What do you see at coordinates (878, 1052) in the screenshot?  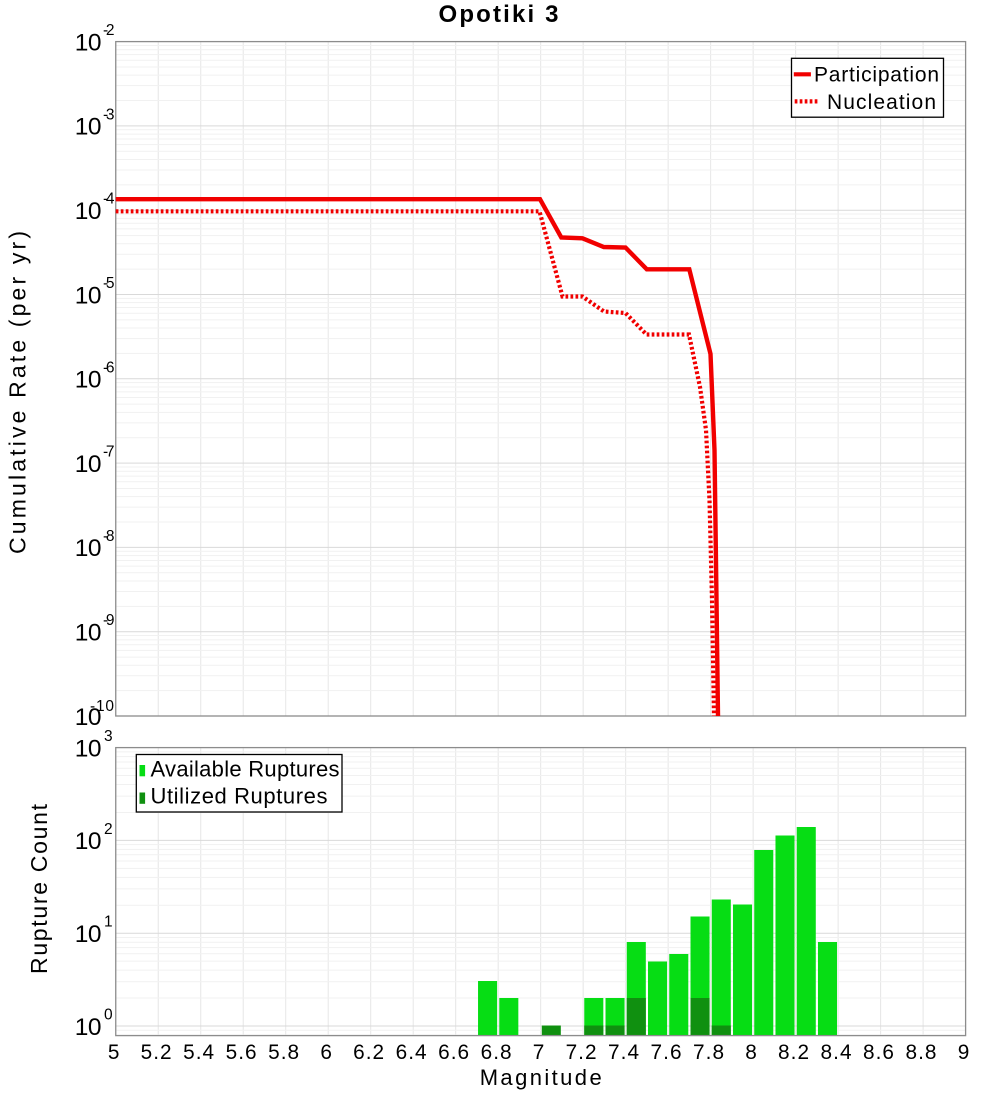 I see `svg-text: 8.6` at bounding box center [878, 1052].